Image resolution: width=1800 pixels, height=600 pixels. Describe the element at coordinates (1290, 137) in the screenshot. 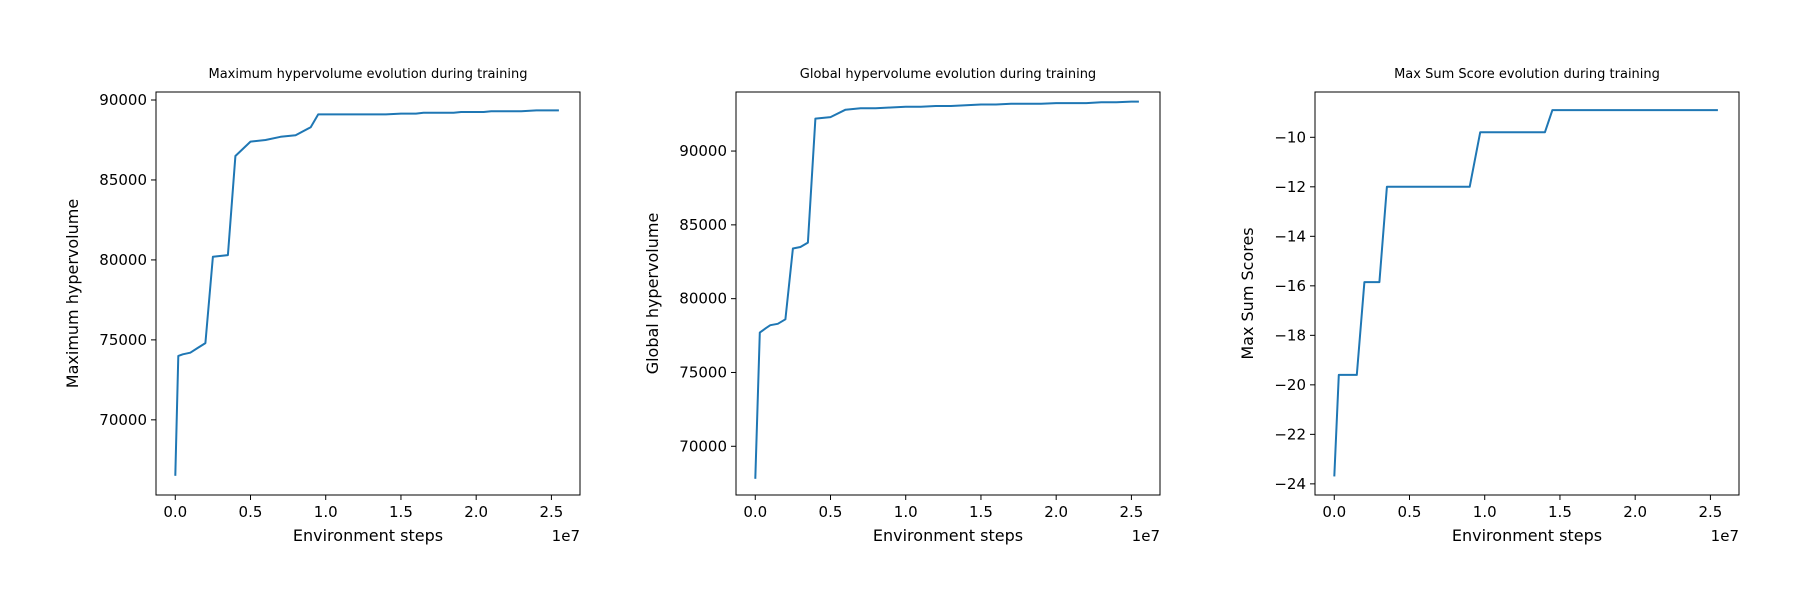

I see `y-tick-label: −10` at that location.